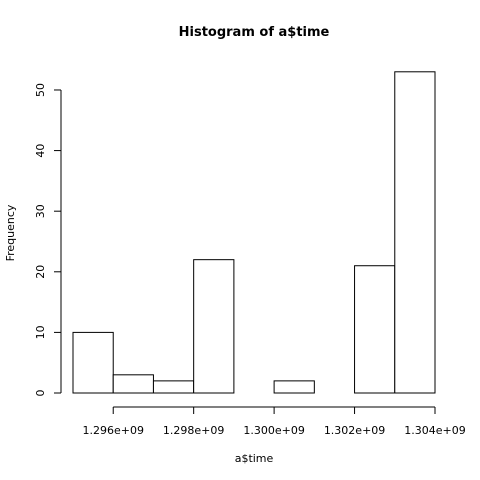  I want to click on y-tick-label: 0, so click(40, 393).